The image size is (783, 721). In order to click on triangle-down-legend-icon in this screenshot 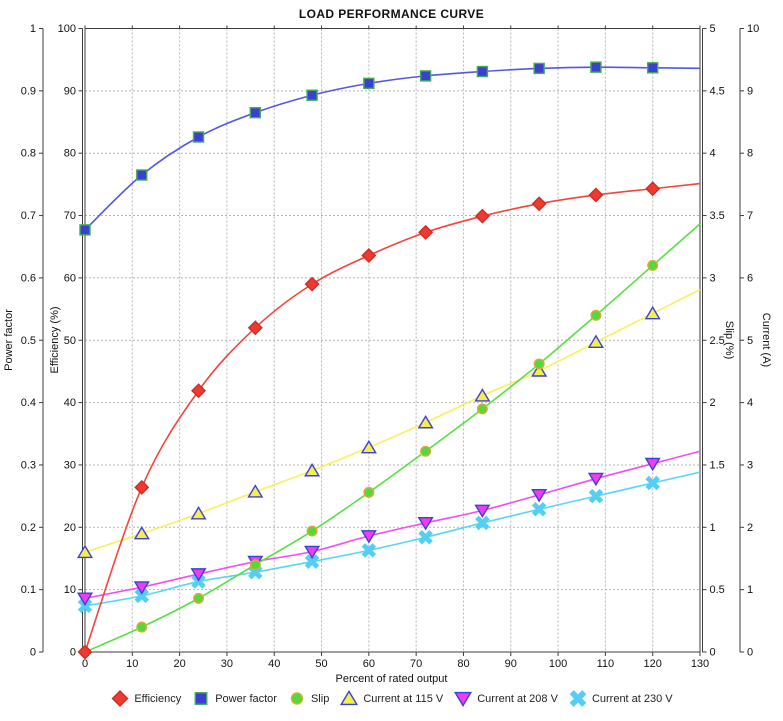, I will do `click(463, 699)`.